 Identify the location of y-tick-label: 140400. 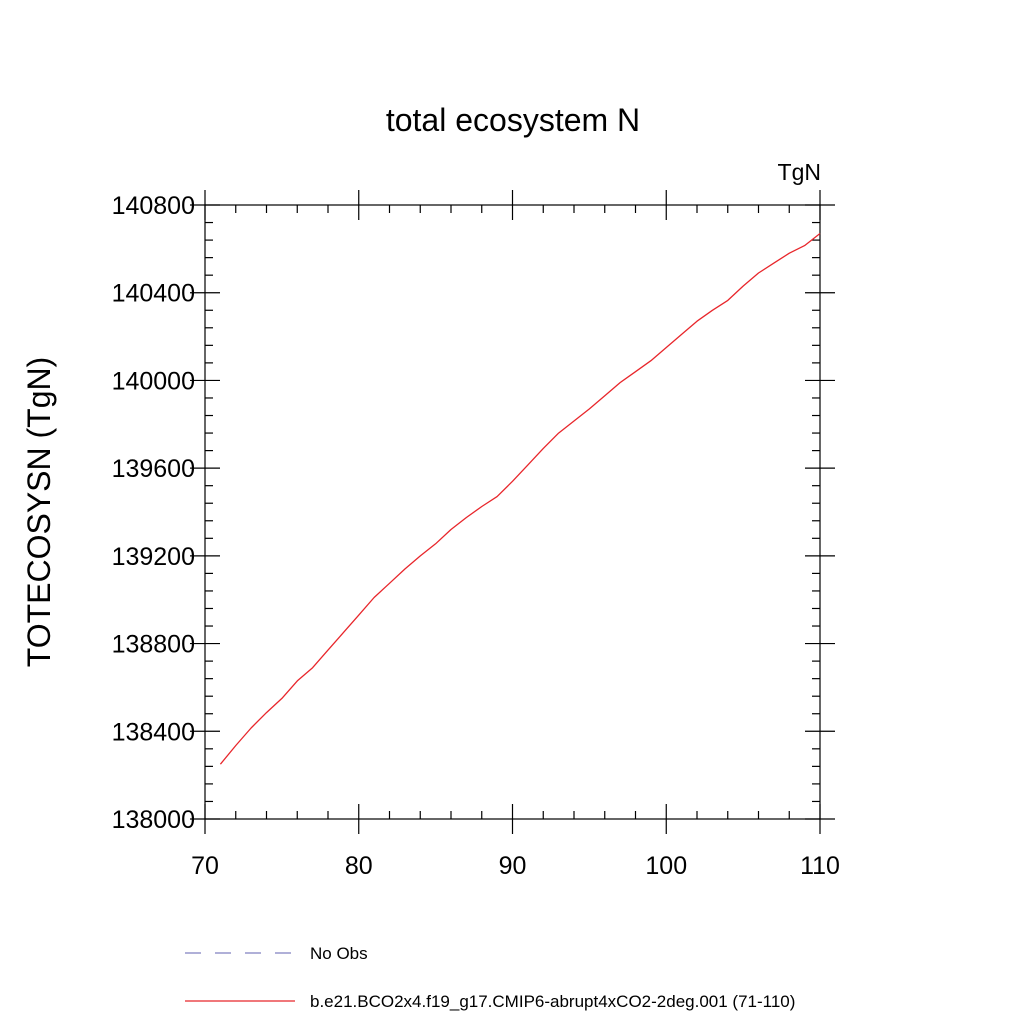
(153, 294).